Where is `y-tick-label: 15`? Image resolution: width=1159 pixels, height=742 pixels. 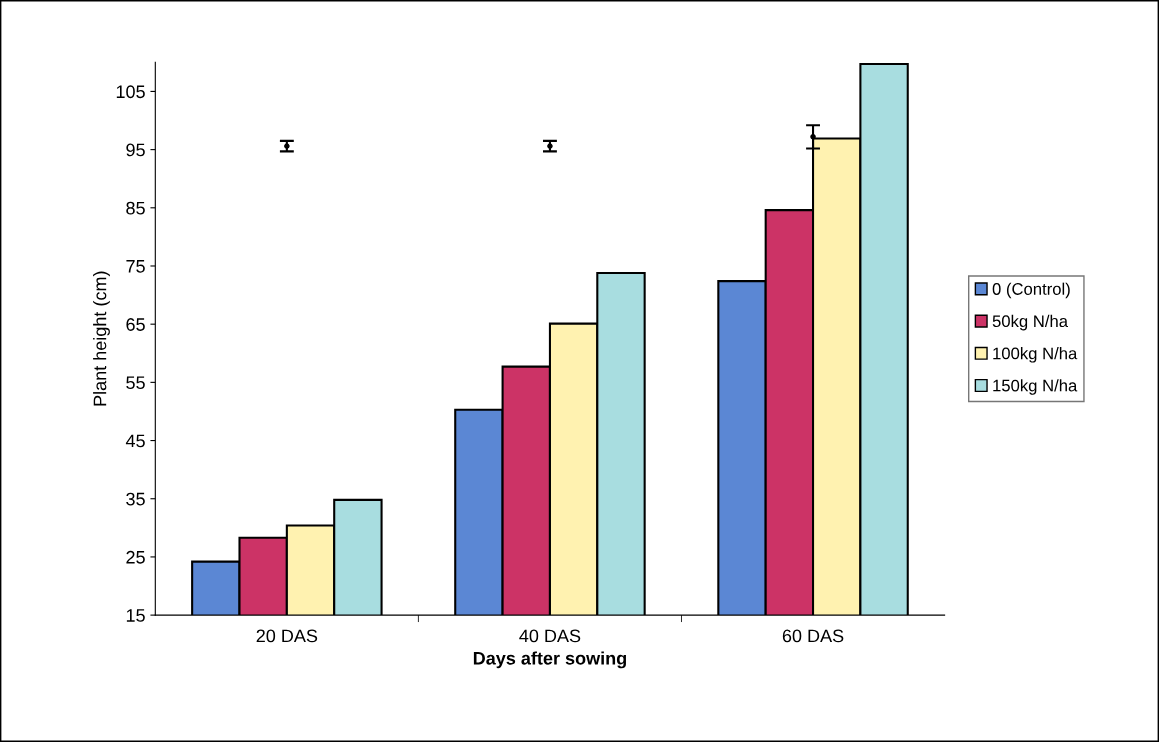
y-tick-label: 15 is located at coordinates (135, 615).